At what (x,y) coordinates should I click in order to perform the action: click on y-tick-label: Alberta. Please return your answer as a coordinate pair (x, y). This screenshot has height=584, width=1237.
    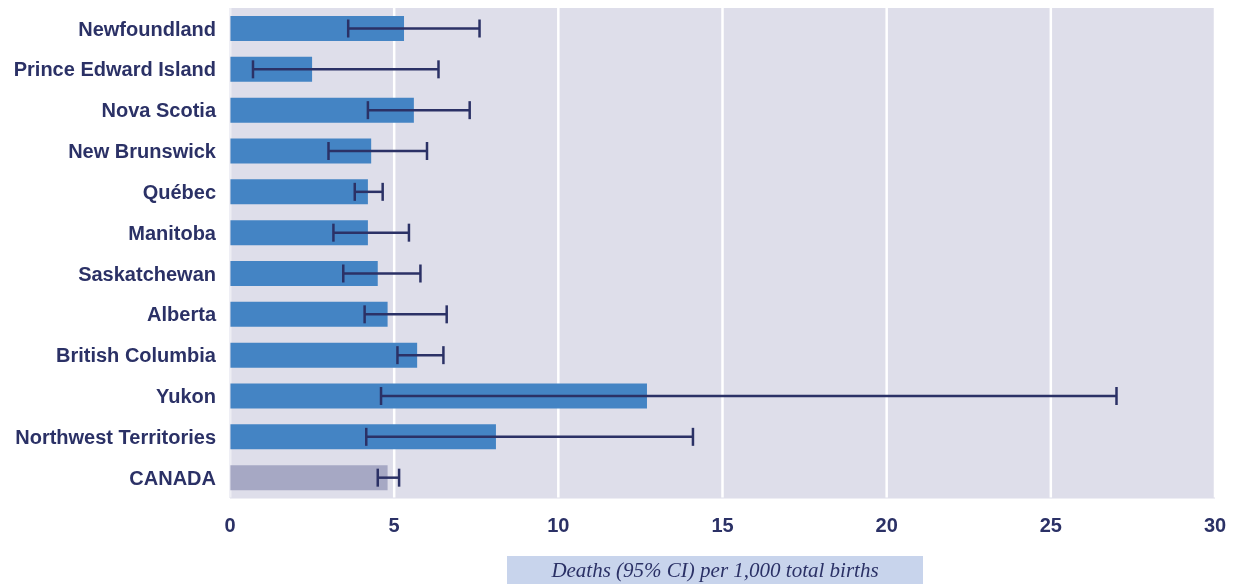
    Looking at the image, I should click on (182, 314).